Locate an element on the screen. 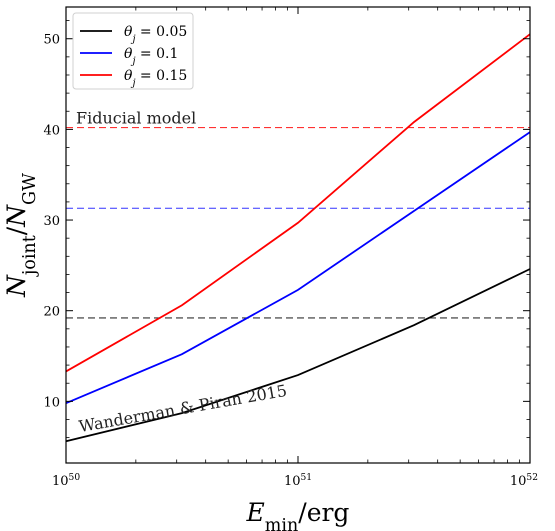 The height and width of the screenshot is (531, 555). legend-label-1: θj = 0.1 is located at coordinates (151, 56).